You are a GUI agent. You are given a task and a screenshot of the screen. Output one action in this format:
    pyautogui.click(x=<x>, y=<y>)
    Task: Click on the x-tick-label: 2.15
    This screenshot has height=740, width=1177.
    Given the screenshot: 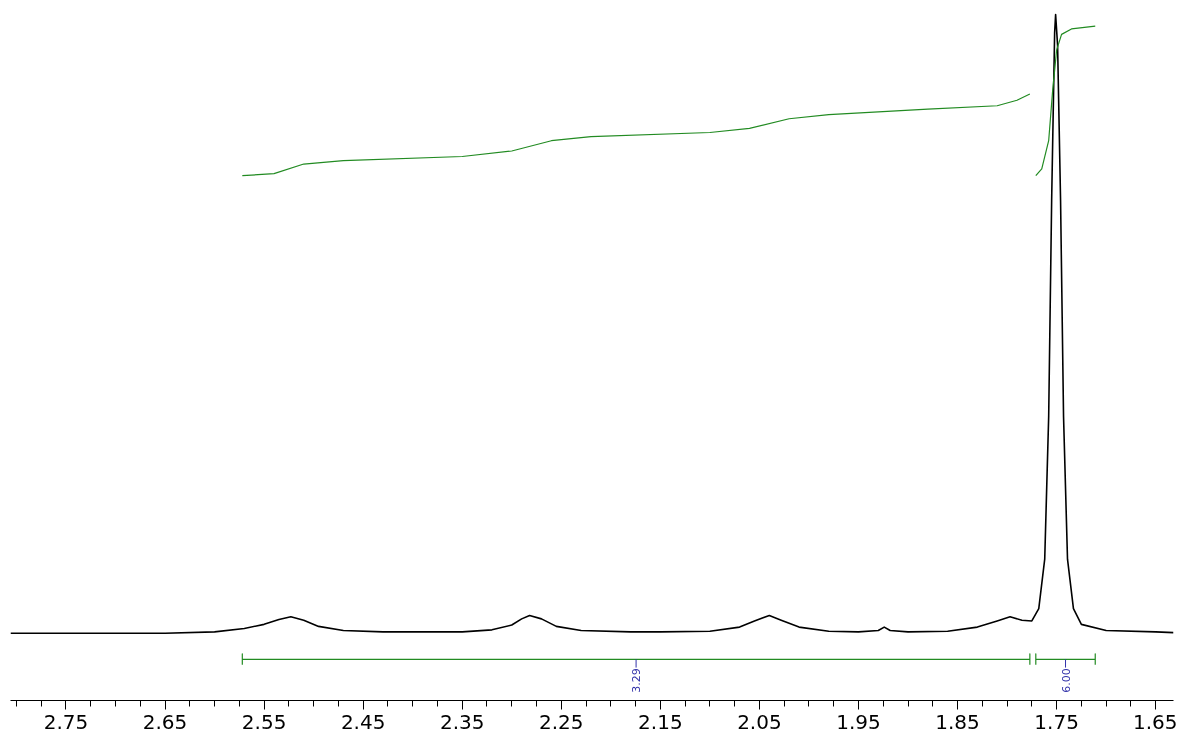 What is the action you would take?
    pyautogui.click(x=660, y=721)
    